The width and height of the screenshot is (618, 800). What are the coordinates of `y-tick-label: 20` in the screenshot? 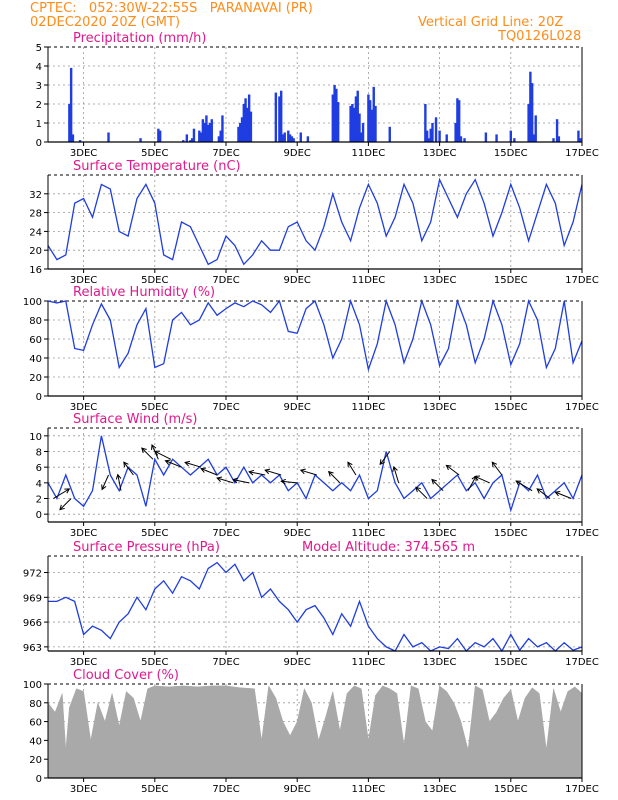 It's located at (35, 378).